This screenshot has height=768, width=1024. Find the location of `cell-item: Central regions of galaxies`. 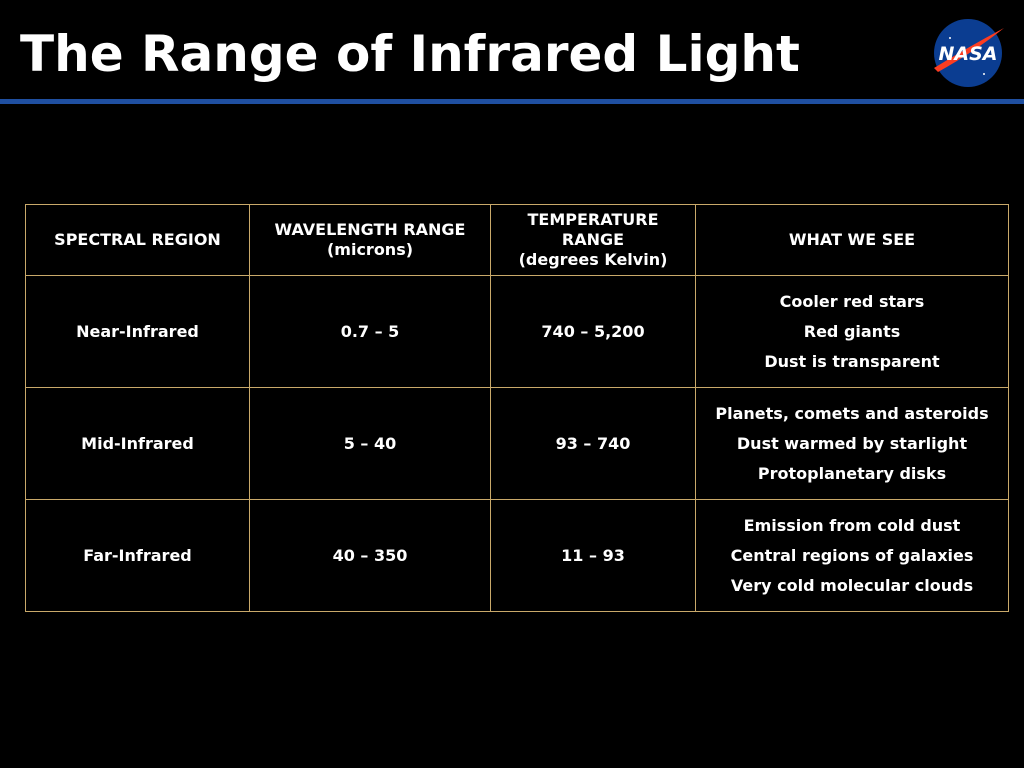

cell-item: Central regions of galaxies is located at coordinates (852, 555).